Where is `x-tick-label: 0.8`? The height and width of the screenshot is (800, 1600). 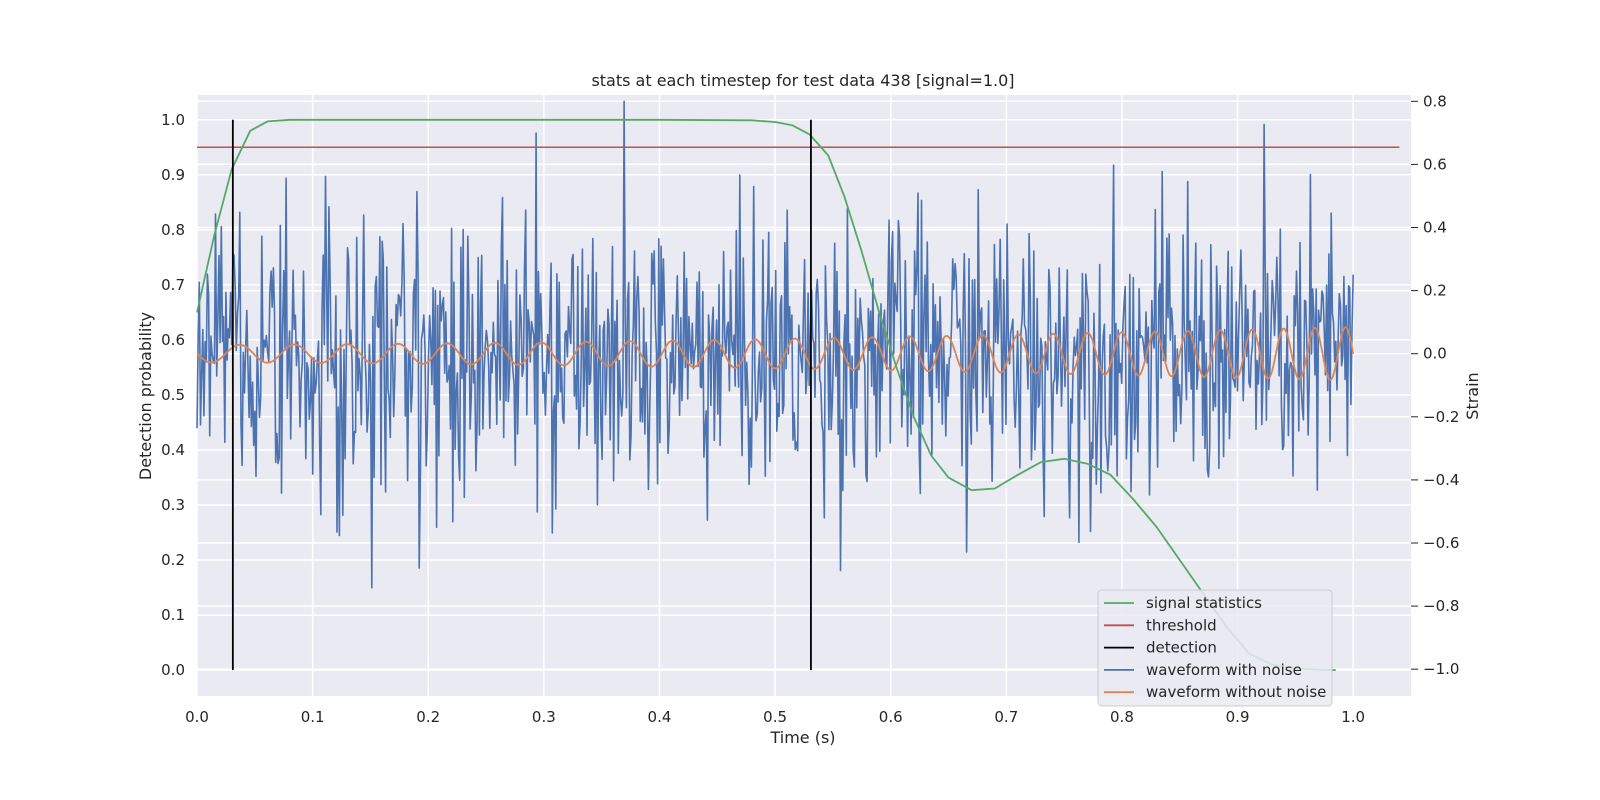 x-tick-label: 0.8 is located at coordinates (1122, 717).